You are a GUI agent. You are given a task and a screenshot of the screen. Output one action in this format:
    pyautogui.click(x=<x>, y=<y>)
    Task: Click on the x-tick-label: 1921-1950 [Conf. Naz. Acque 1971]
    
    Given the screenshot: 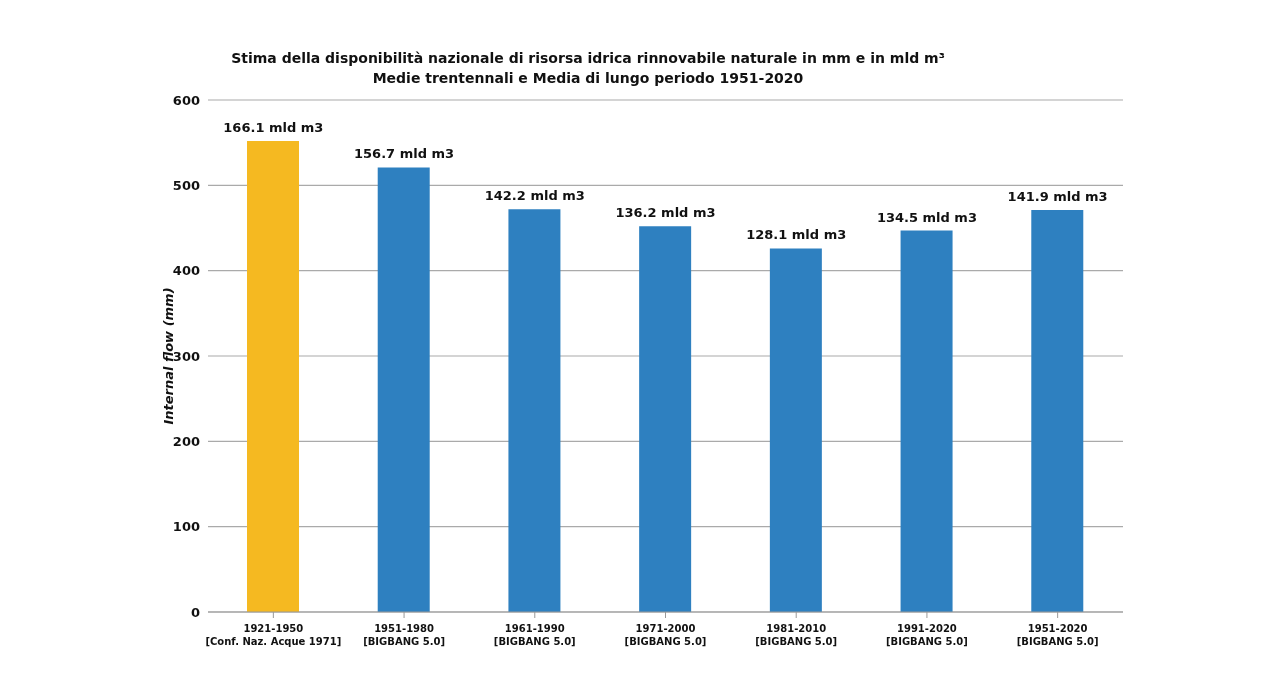 What is the action you would take?
    pyautogui.click(x=273, y=635)
    